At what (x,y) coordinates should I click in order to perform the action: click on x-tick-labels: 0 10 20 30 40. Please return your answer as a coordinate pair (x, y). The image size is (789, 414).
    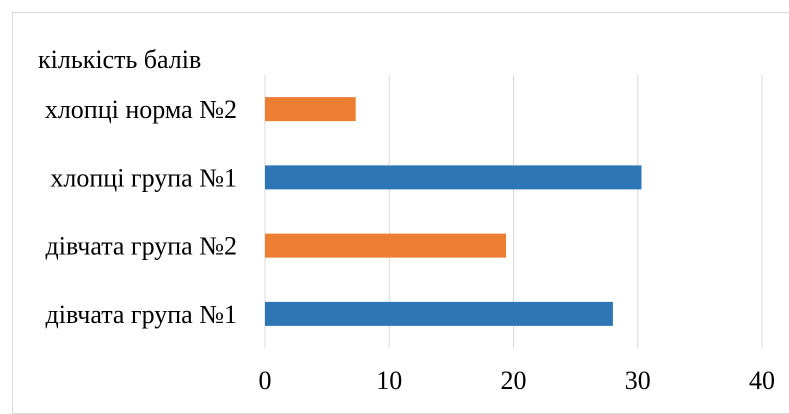
    Looking at the image, I should click on (517, 380).